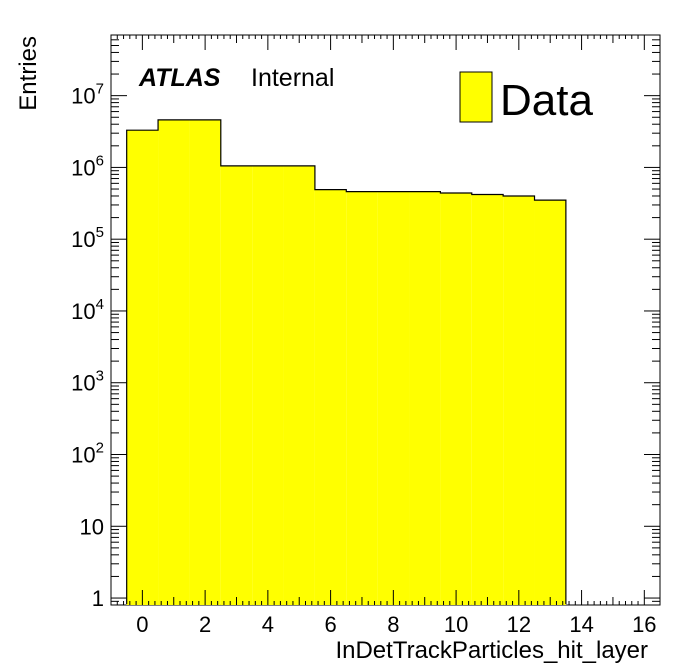 The width and height of the screenshot is (696, 672). Describe the element at coordinates (142, 624) in the screenshot. I see `x-tick-label: 0` at that location.